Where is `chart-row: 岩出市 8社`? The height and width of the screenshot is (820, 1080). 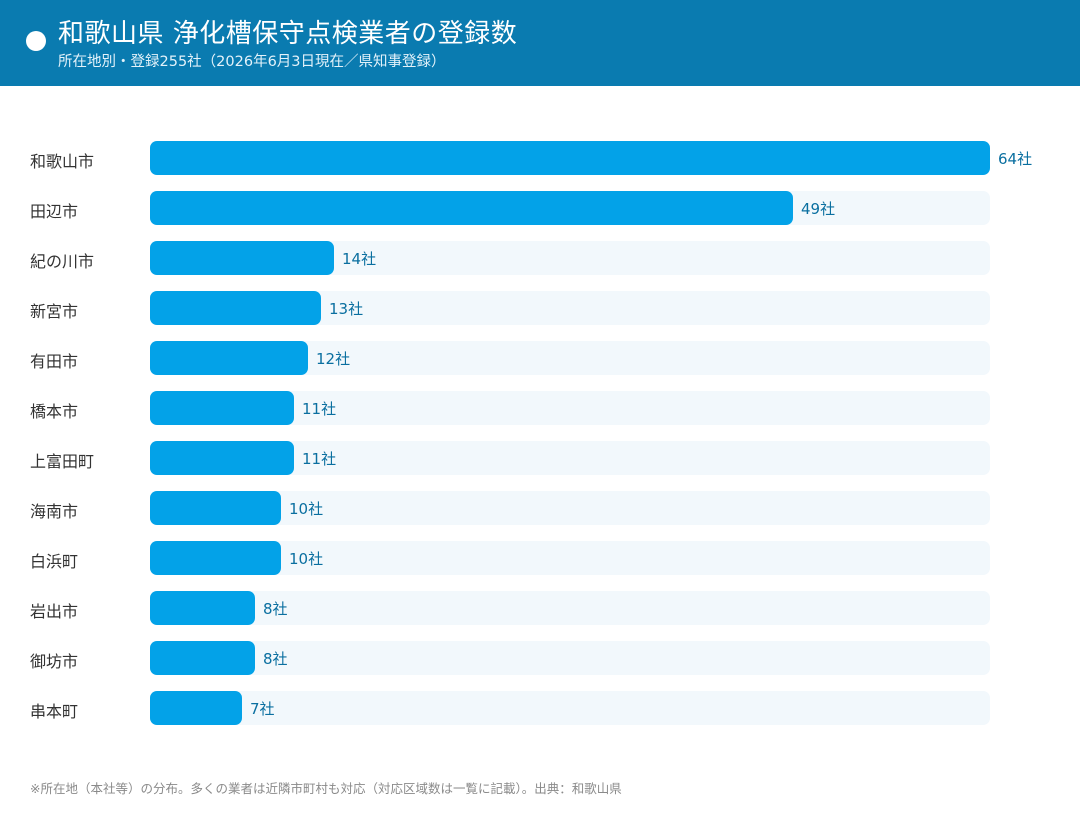
chart-row: 岩出市 8社 is located at coordinates (540, 608).